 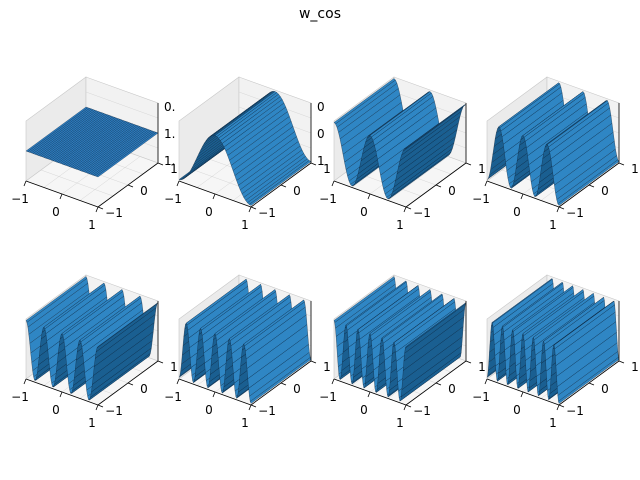 What do you see at coordinates (321, 161) in the screenshot?
I see `z-tick-label: 1` at bounding box center [321, 161].